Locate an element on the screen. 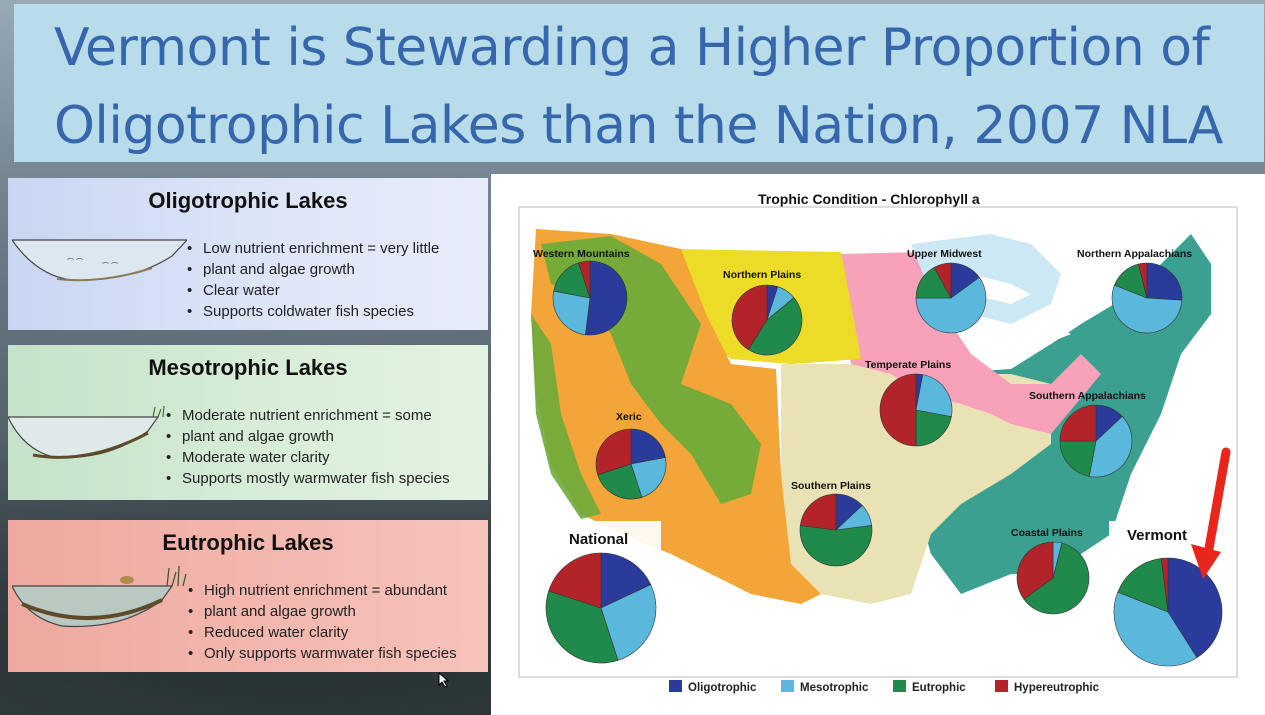  oligotrophic-lake-illustration: ⌒ ⌒ ⌒ ⌒ is located at coordinates (99, 260).